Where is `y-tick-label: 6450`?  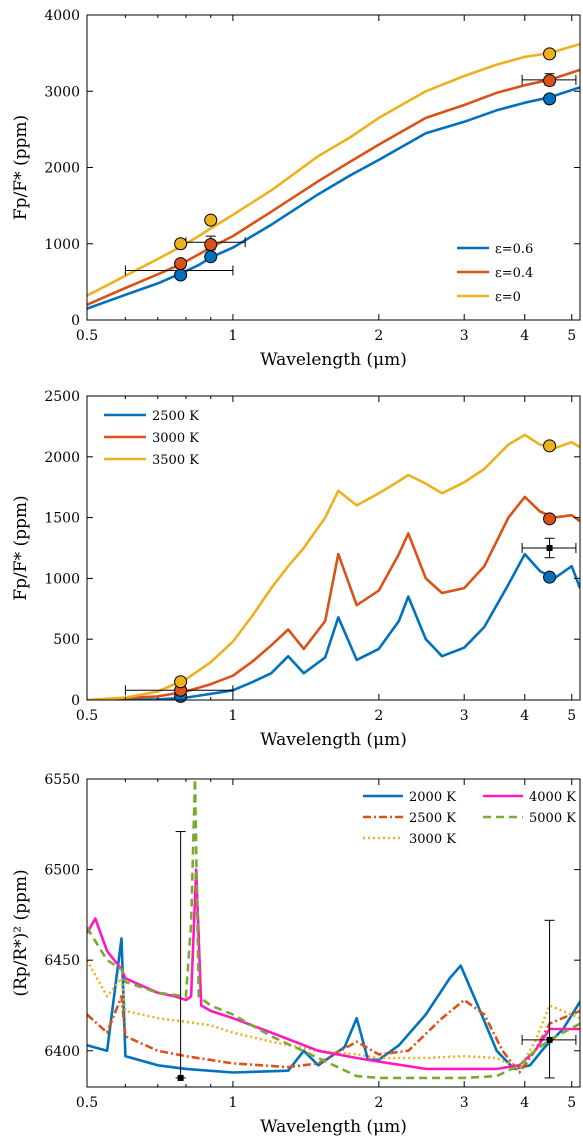 y-tick-label: 6450 is located at coordinates (62, 961).